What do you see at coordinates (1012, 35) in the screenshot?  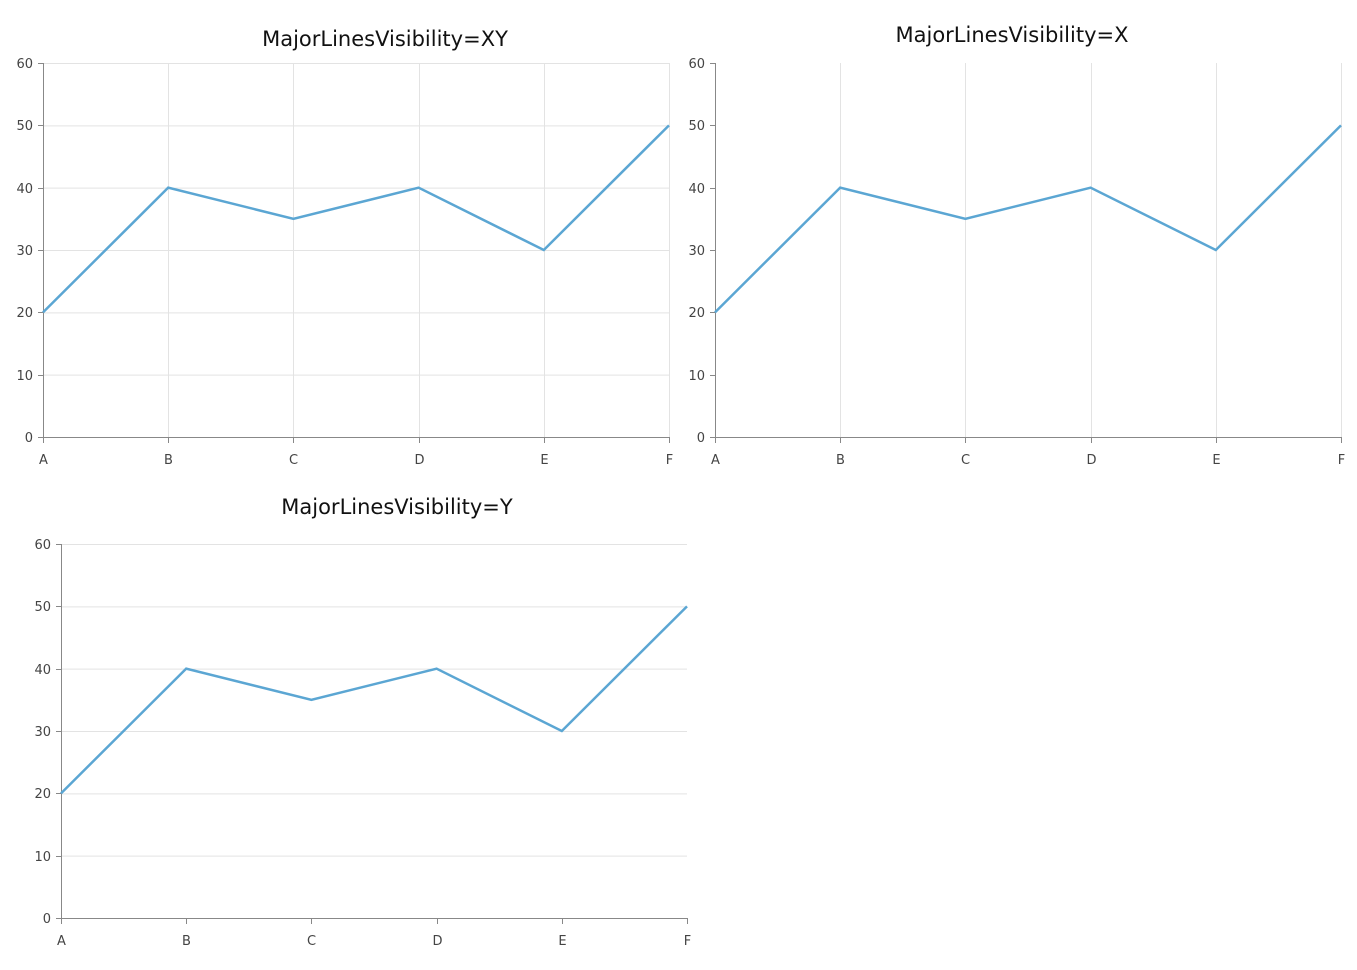 I see `chart-title: MajorLinesVisibility=X` at bounding box center [1012, 35].